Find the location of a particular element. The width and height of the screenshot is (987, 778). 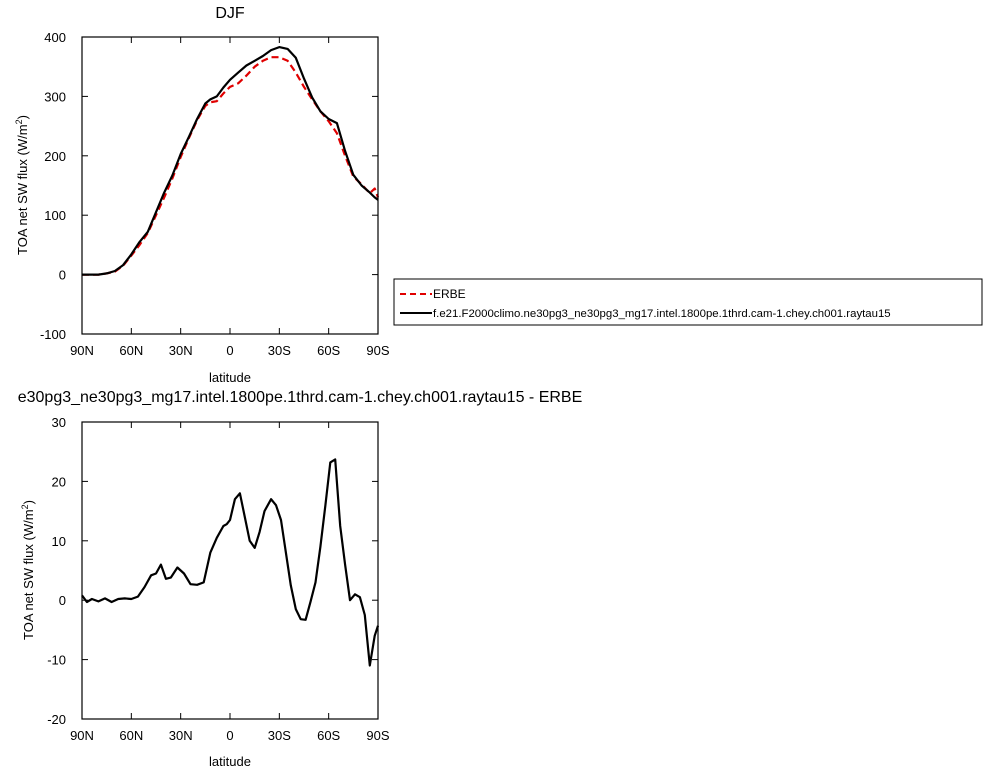

top-chart-y-axis-label: TOA net SW flux (W/m2) is located at coordinates (22, 185).